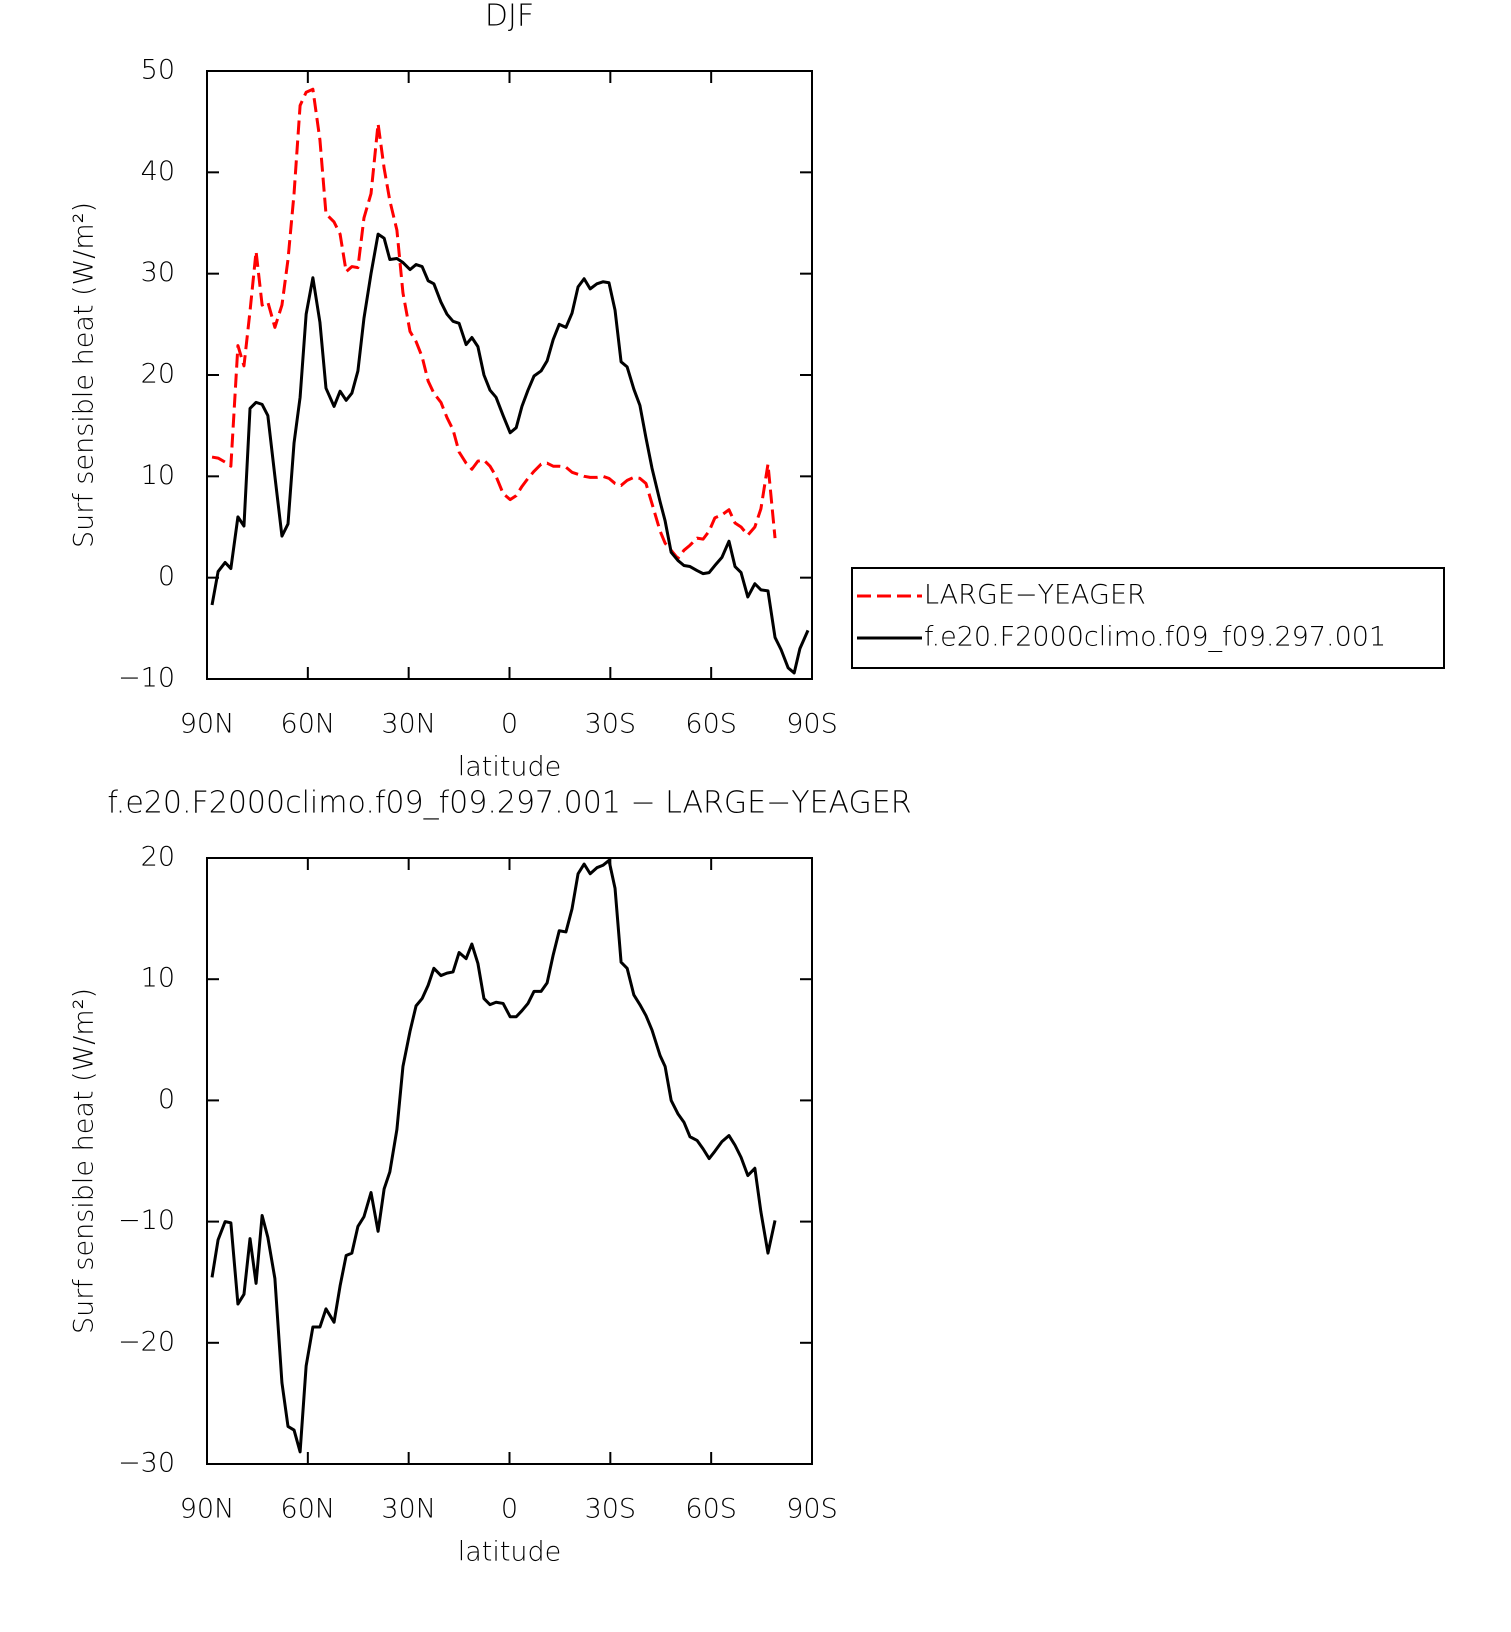 The height and width of the screenshot is (1632, 1511). I want to click on chart-title: DJF, so click(509, 17).